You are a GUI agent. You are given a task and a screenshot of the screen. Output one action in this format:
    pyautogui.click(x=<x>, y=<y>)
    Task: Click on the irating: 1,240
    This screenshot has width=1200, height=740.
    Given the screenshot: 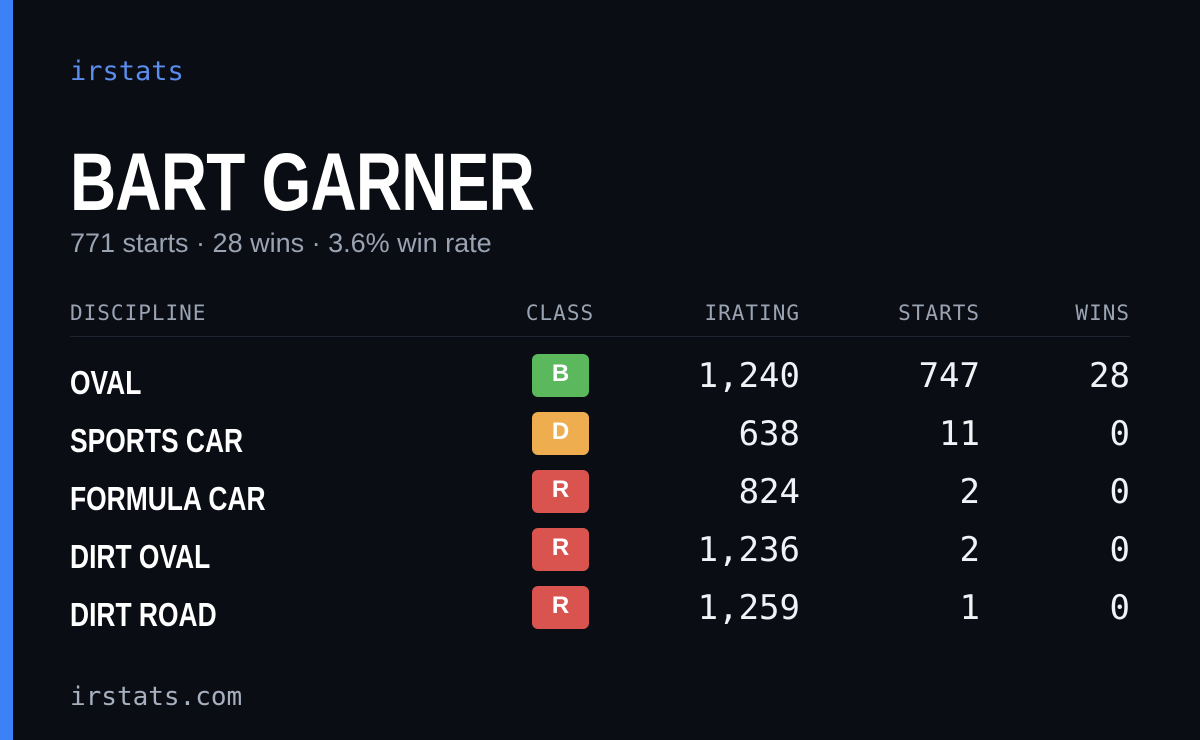 What is the action you would take?
    pyautogui.click(x=748, y=376)
    